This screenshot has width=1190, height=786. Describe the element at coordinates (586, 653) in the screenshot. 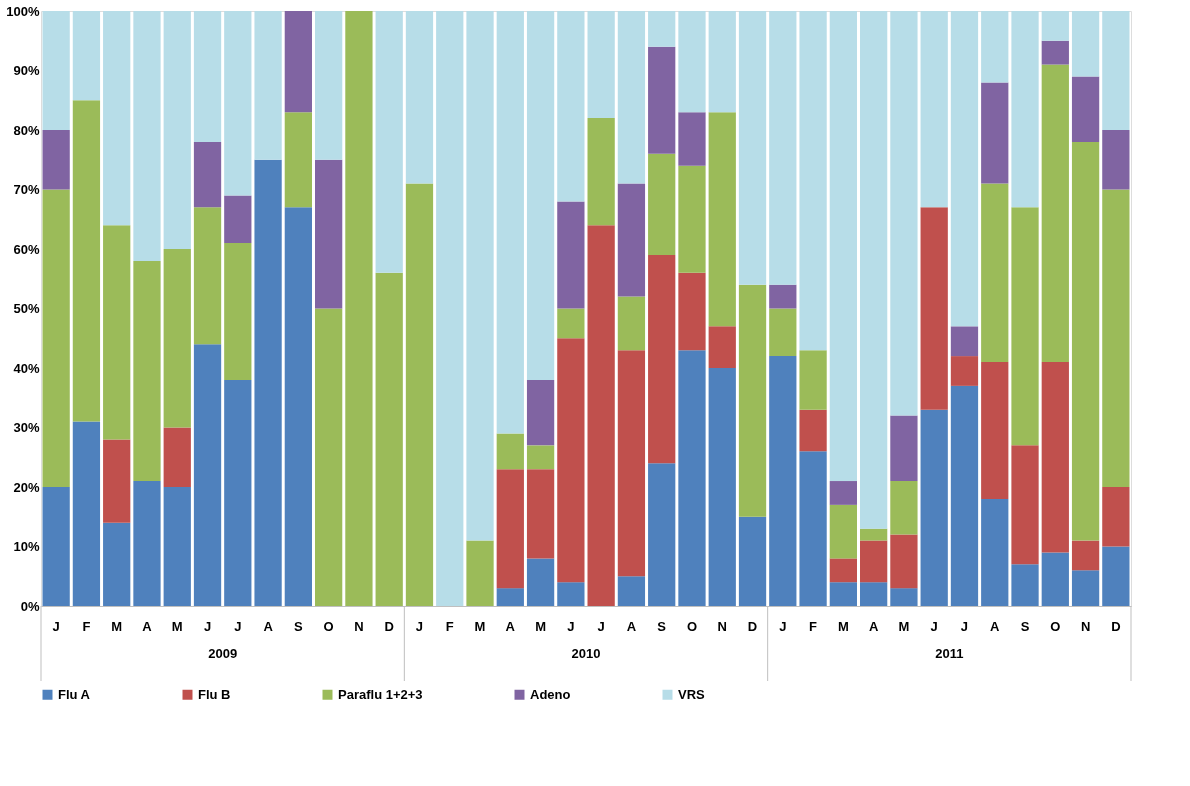

I see `text: 2010` at that location.